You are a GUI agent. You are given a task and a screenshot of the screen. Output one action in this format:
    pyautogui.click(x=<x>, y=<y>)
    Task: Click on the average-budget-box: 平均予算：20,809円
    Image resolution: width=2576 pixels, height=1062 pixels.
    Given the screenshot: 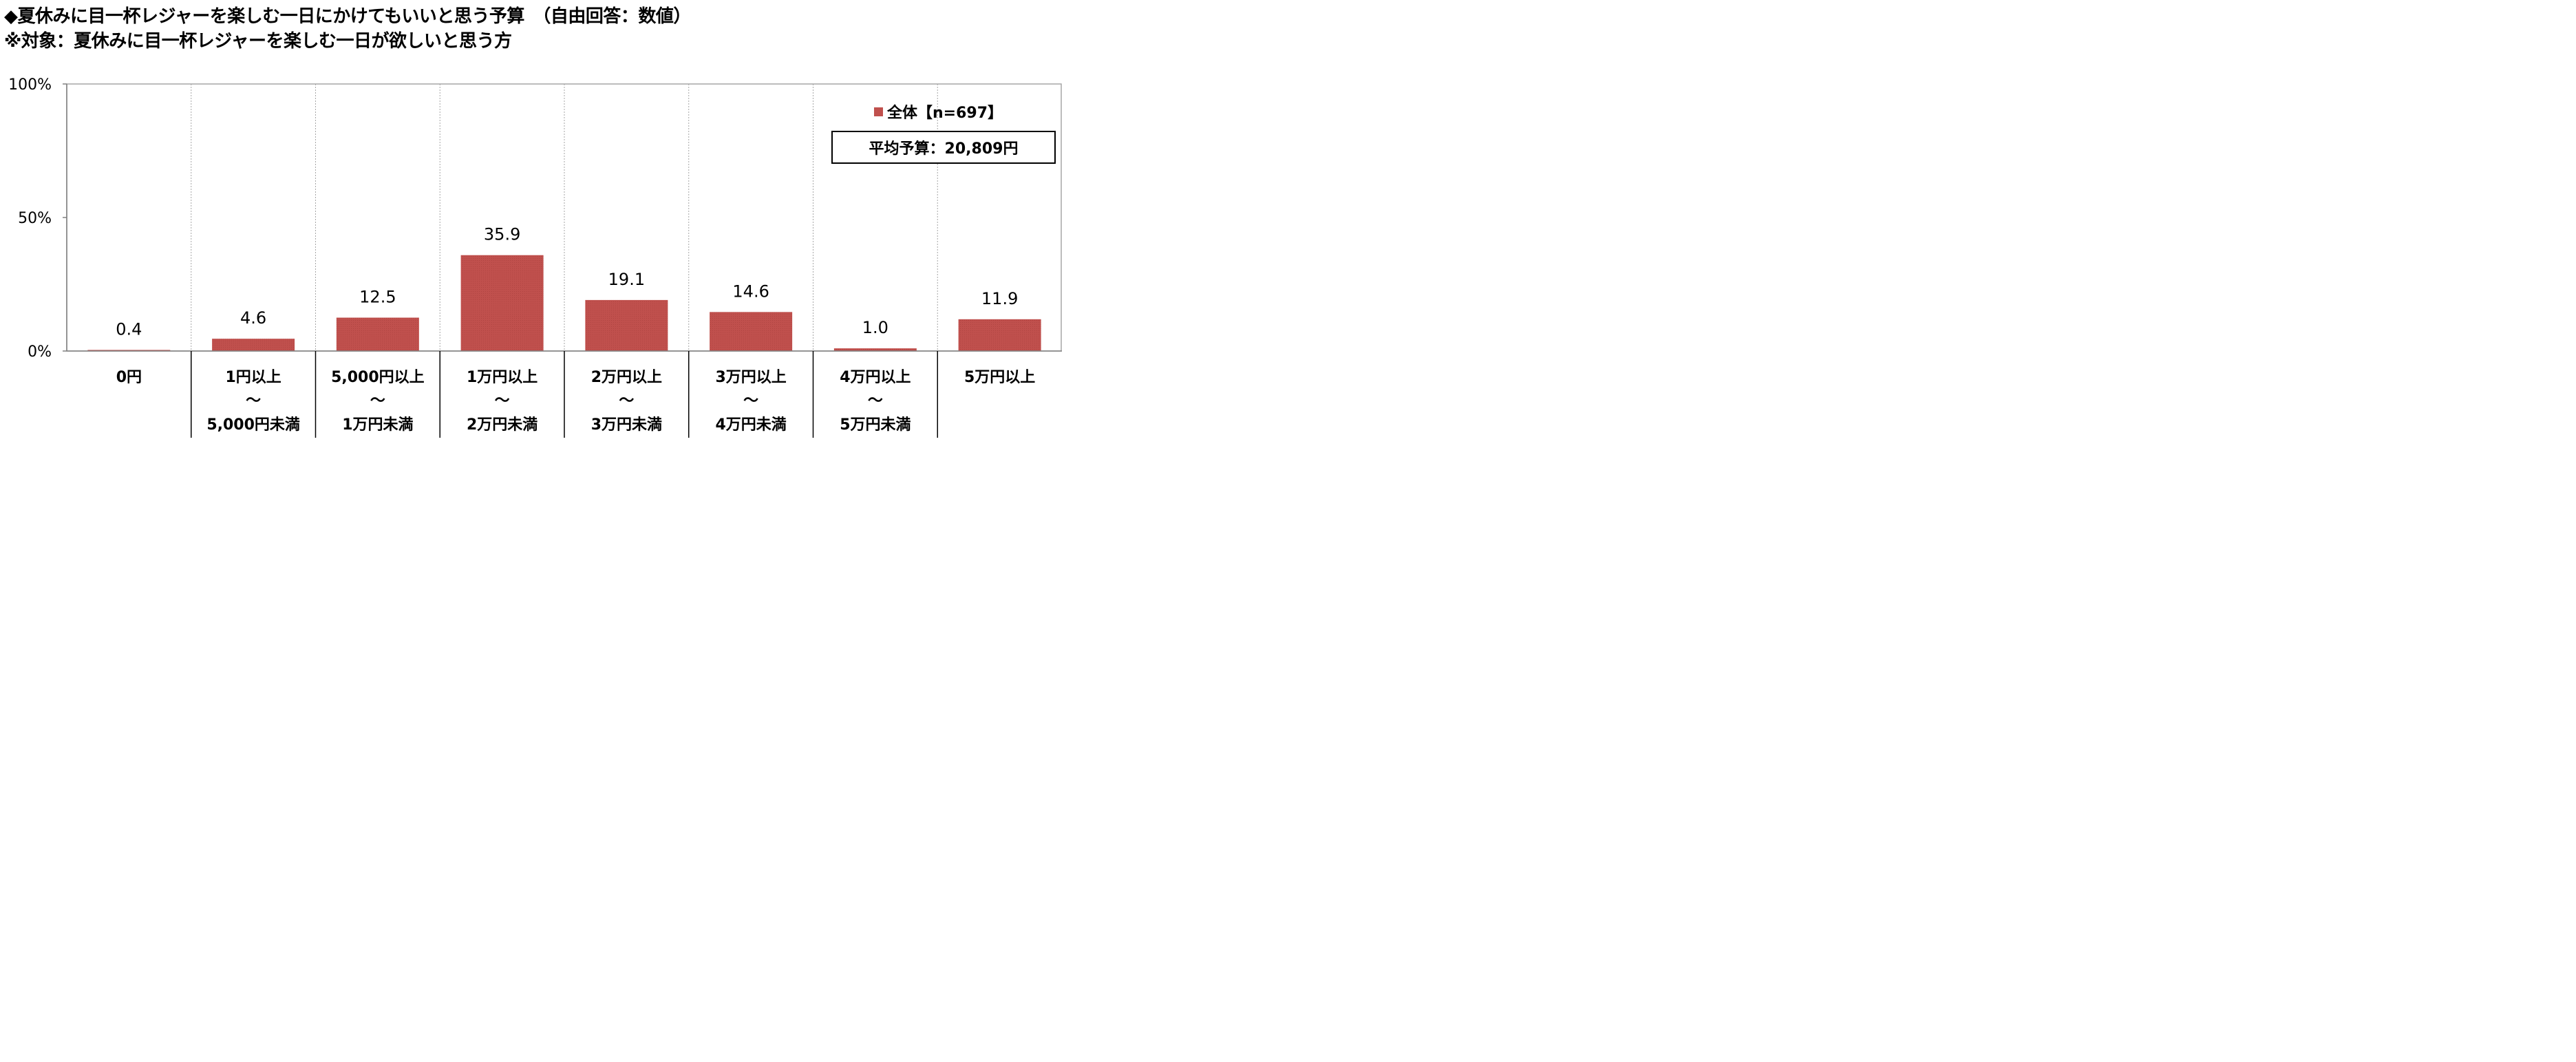 What is the action you would take?
    pyautogui.click(x=943, y=147)
    